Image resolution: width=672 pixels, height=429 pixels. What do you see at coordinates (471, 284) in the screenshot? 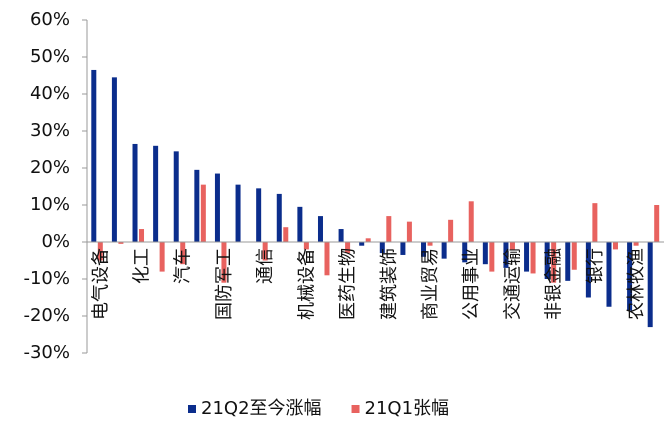
I see `x-tick-label: 公用事业` at bounding box center [471, 284].